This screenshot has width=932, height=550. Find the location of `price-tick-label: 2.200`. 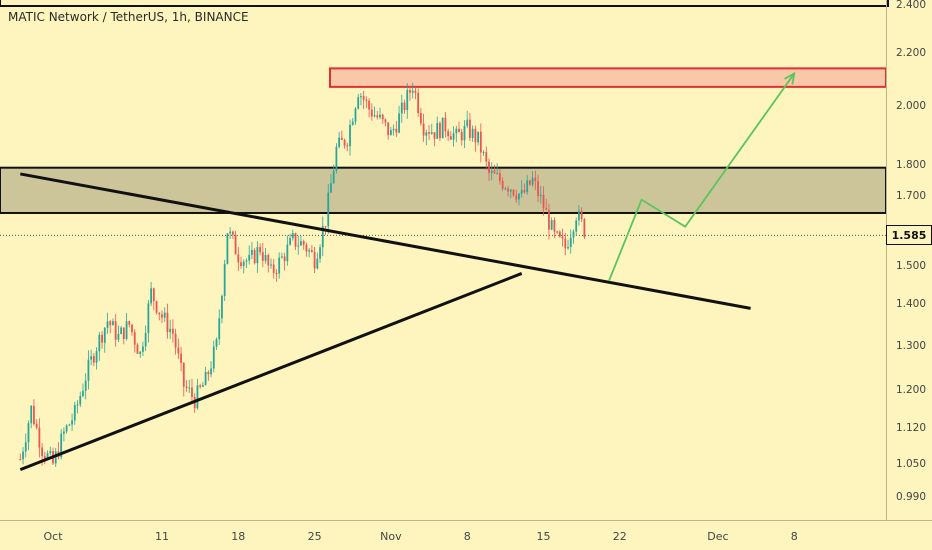

price-tick-label: 2.200 is located at coordinates (910, 53).